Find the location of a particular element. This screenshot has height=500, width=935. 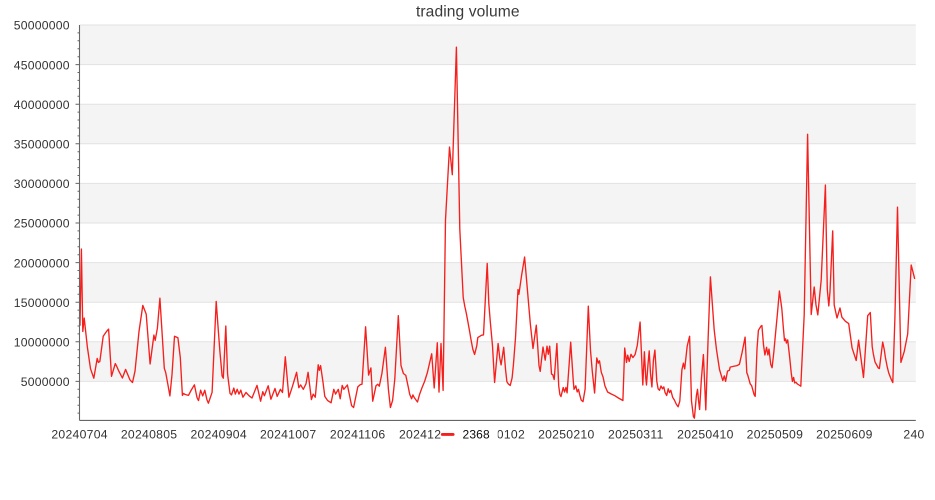

svg-text: 20240704 is located at coordinates (79, 434).